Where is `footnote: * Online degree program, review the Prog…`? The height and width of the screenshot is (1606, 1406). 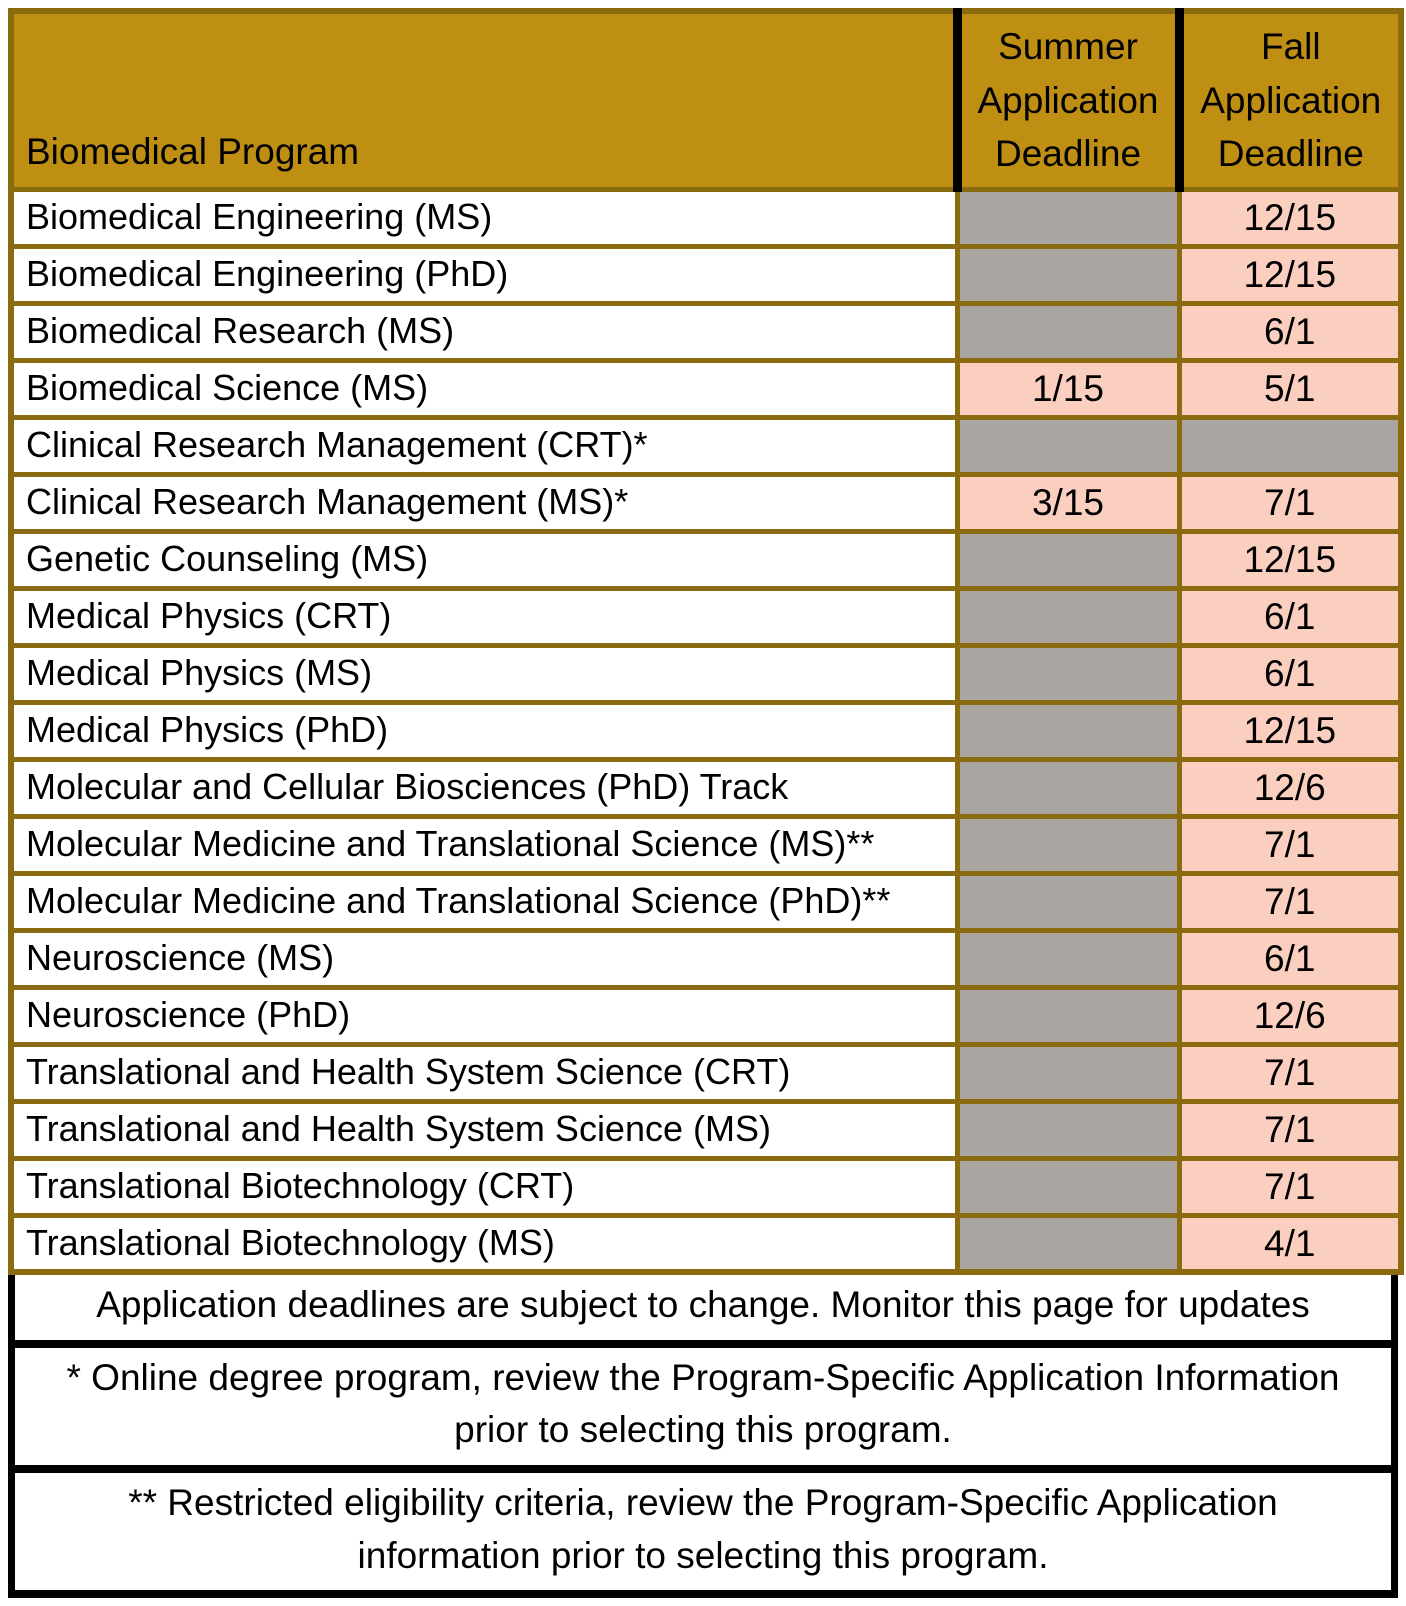 footnote: * Online degree program, review the Prog… is located at coordinates (703, 1410).